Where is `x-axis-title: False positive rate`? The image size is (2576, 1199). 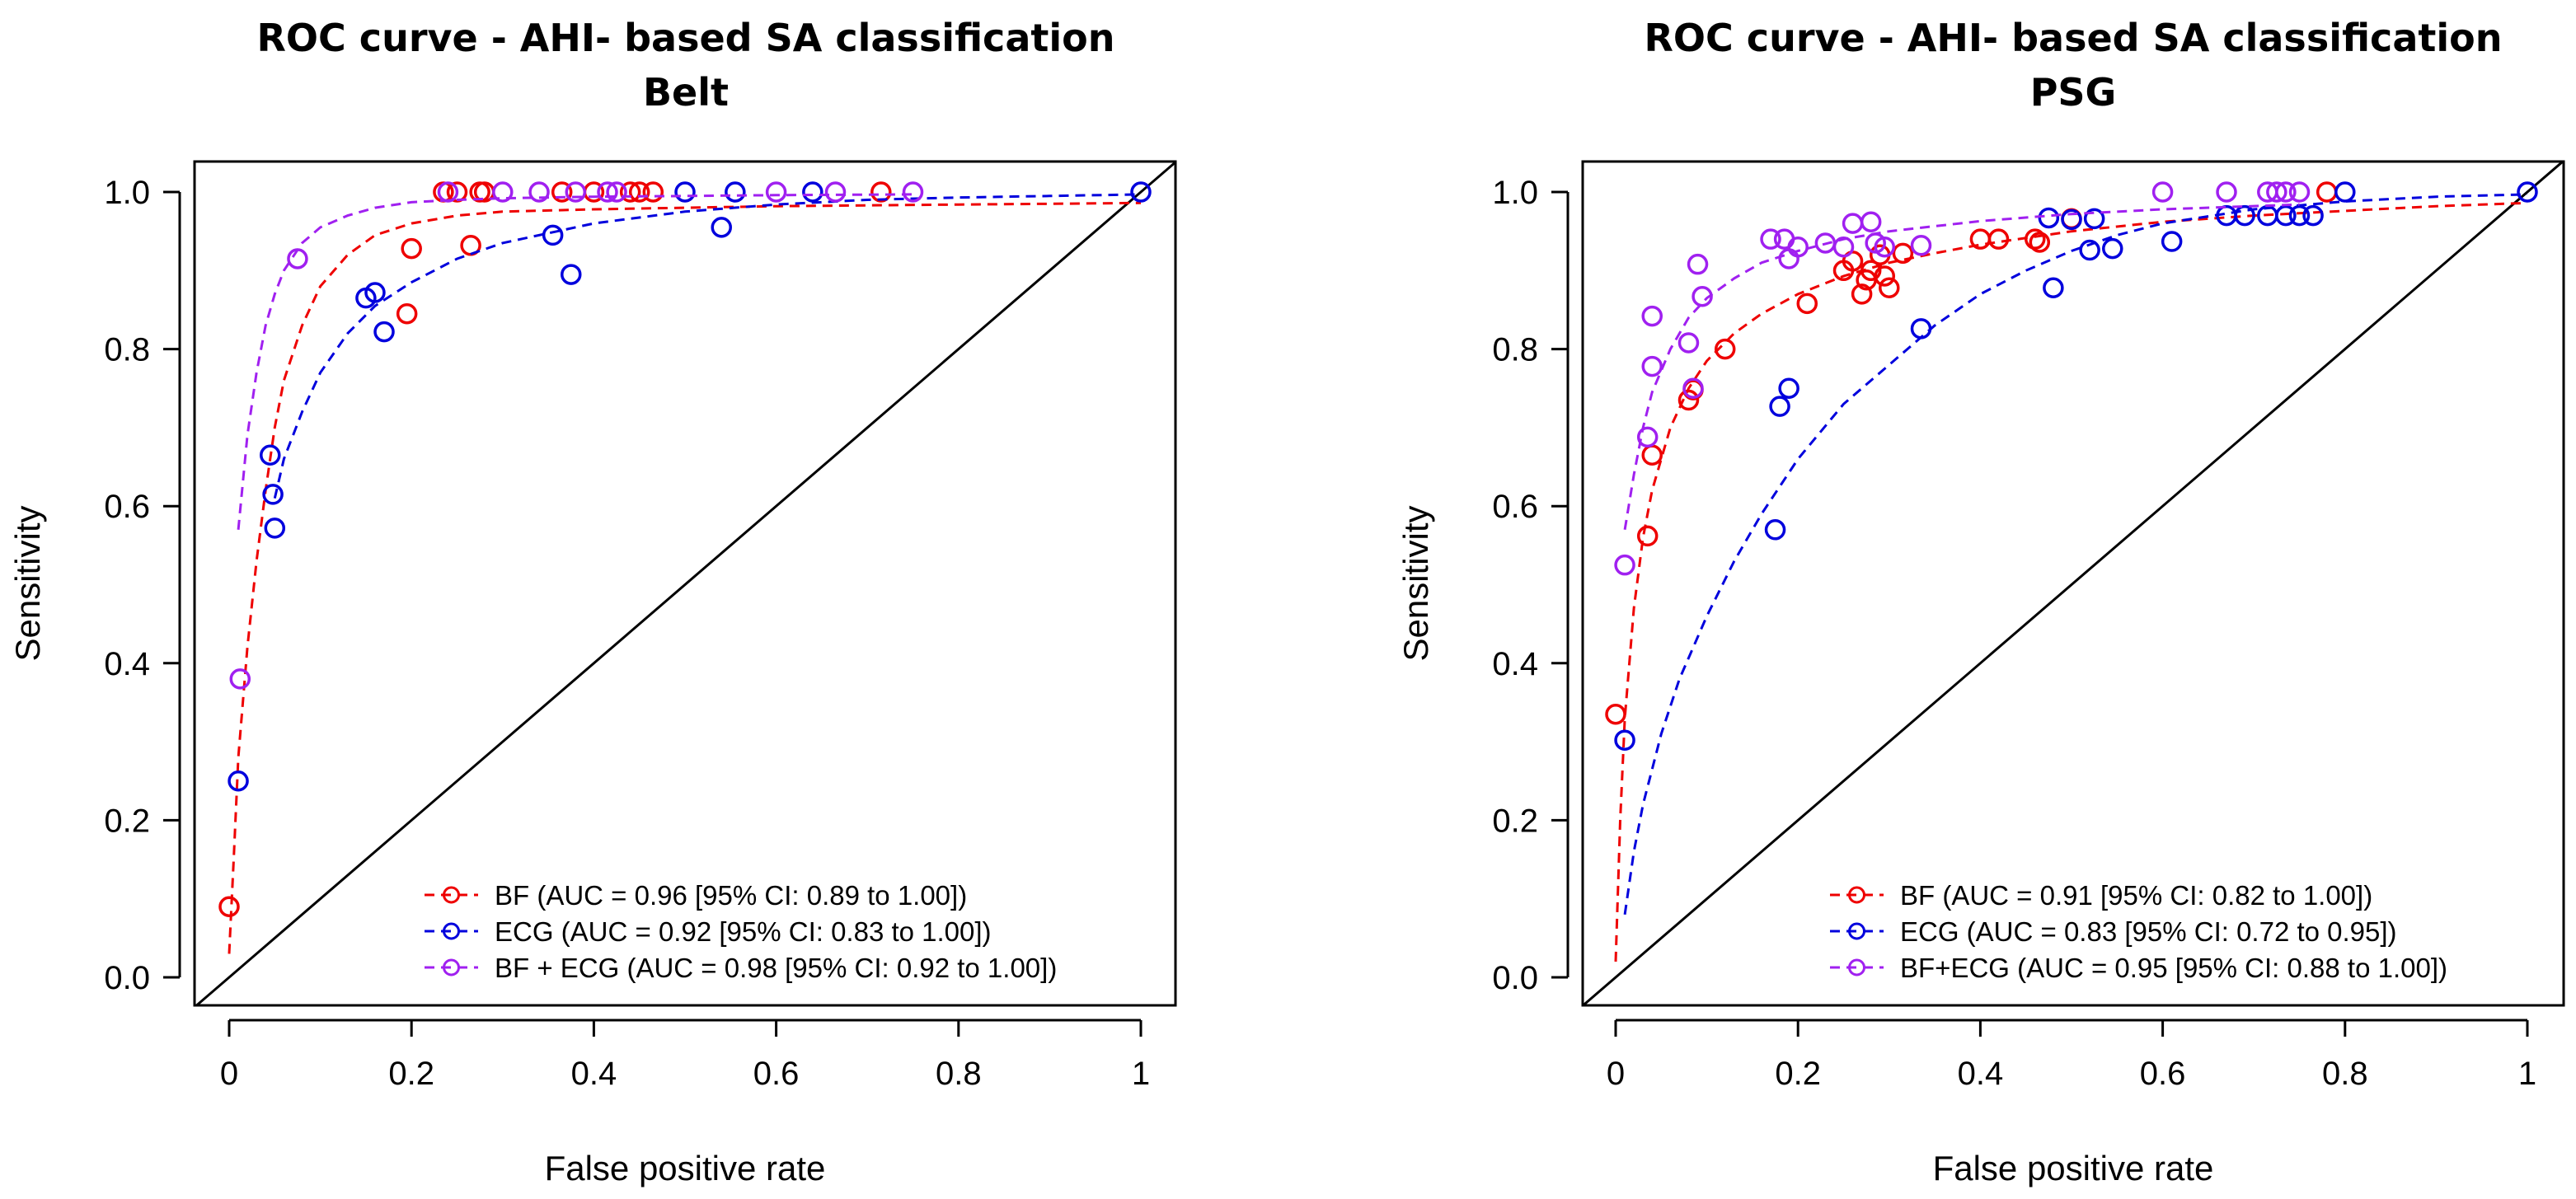 x-axis-title: False positive rate is located at coordinates (2073, 1168).